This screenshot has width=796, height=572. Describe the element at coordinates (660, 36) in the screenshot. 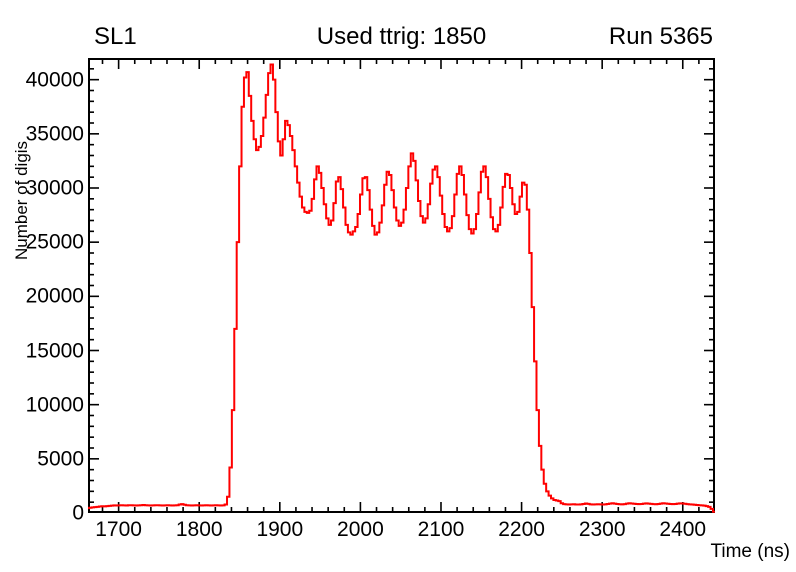

I see `run-label: Run 5365` at that location.